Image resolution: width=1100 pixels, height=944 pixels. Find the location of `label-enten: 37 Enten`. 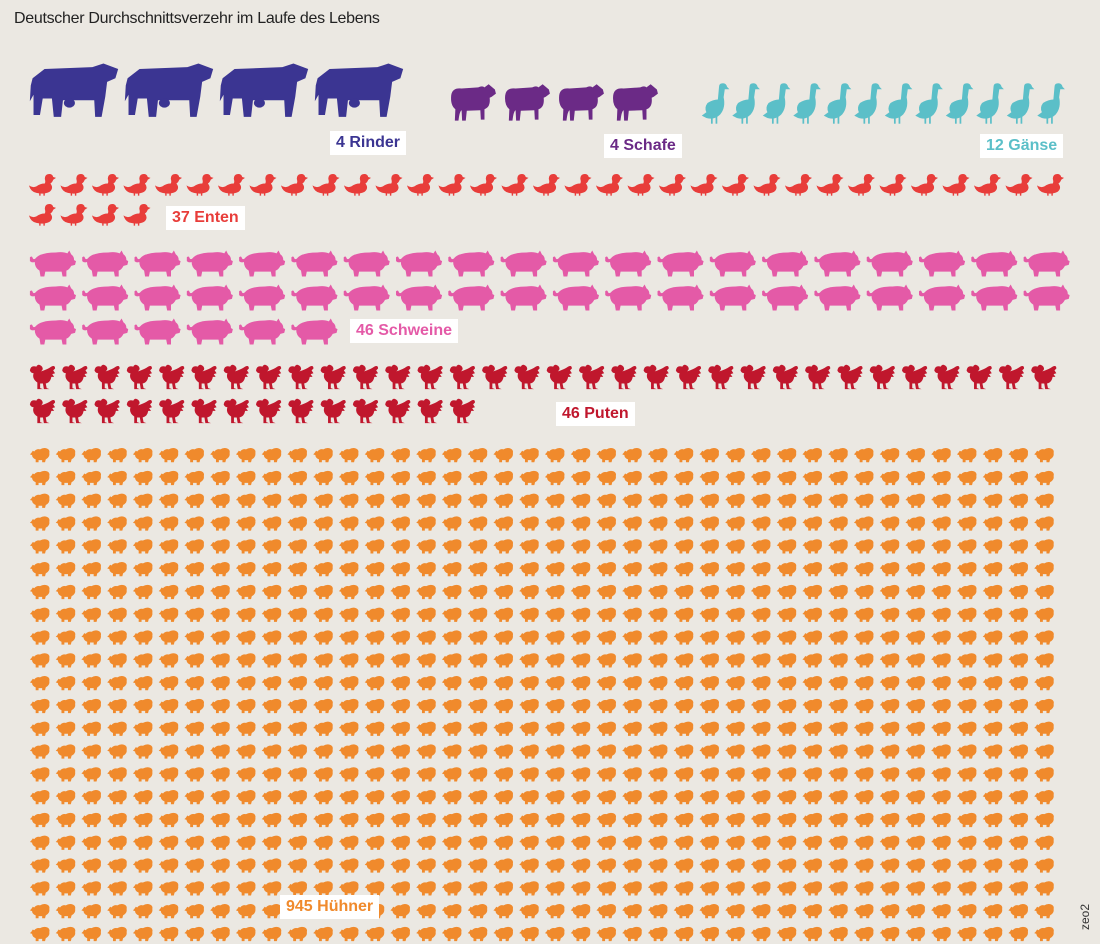

label-enten: 37 Enten is located at coordinates (205, 218).